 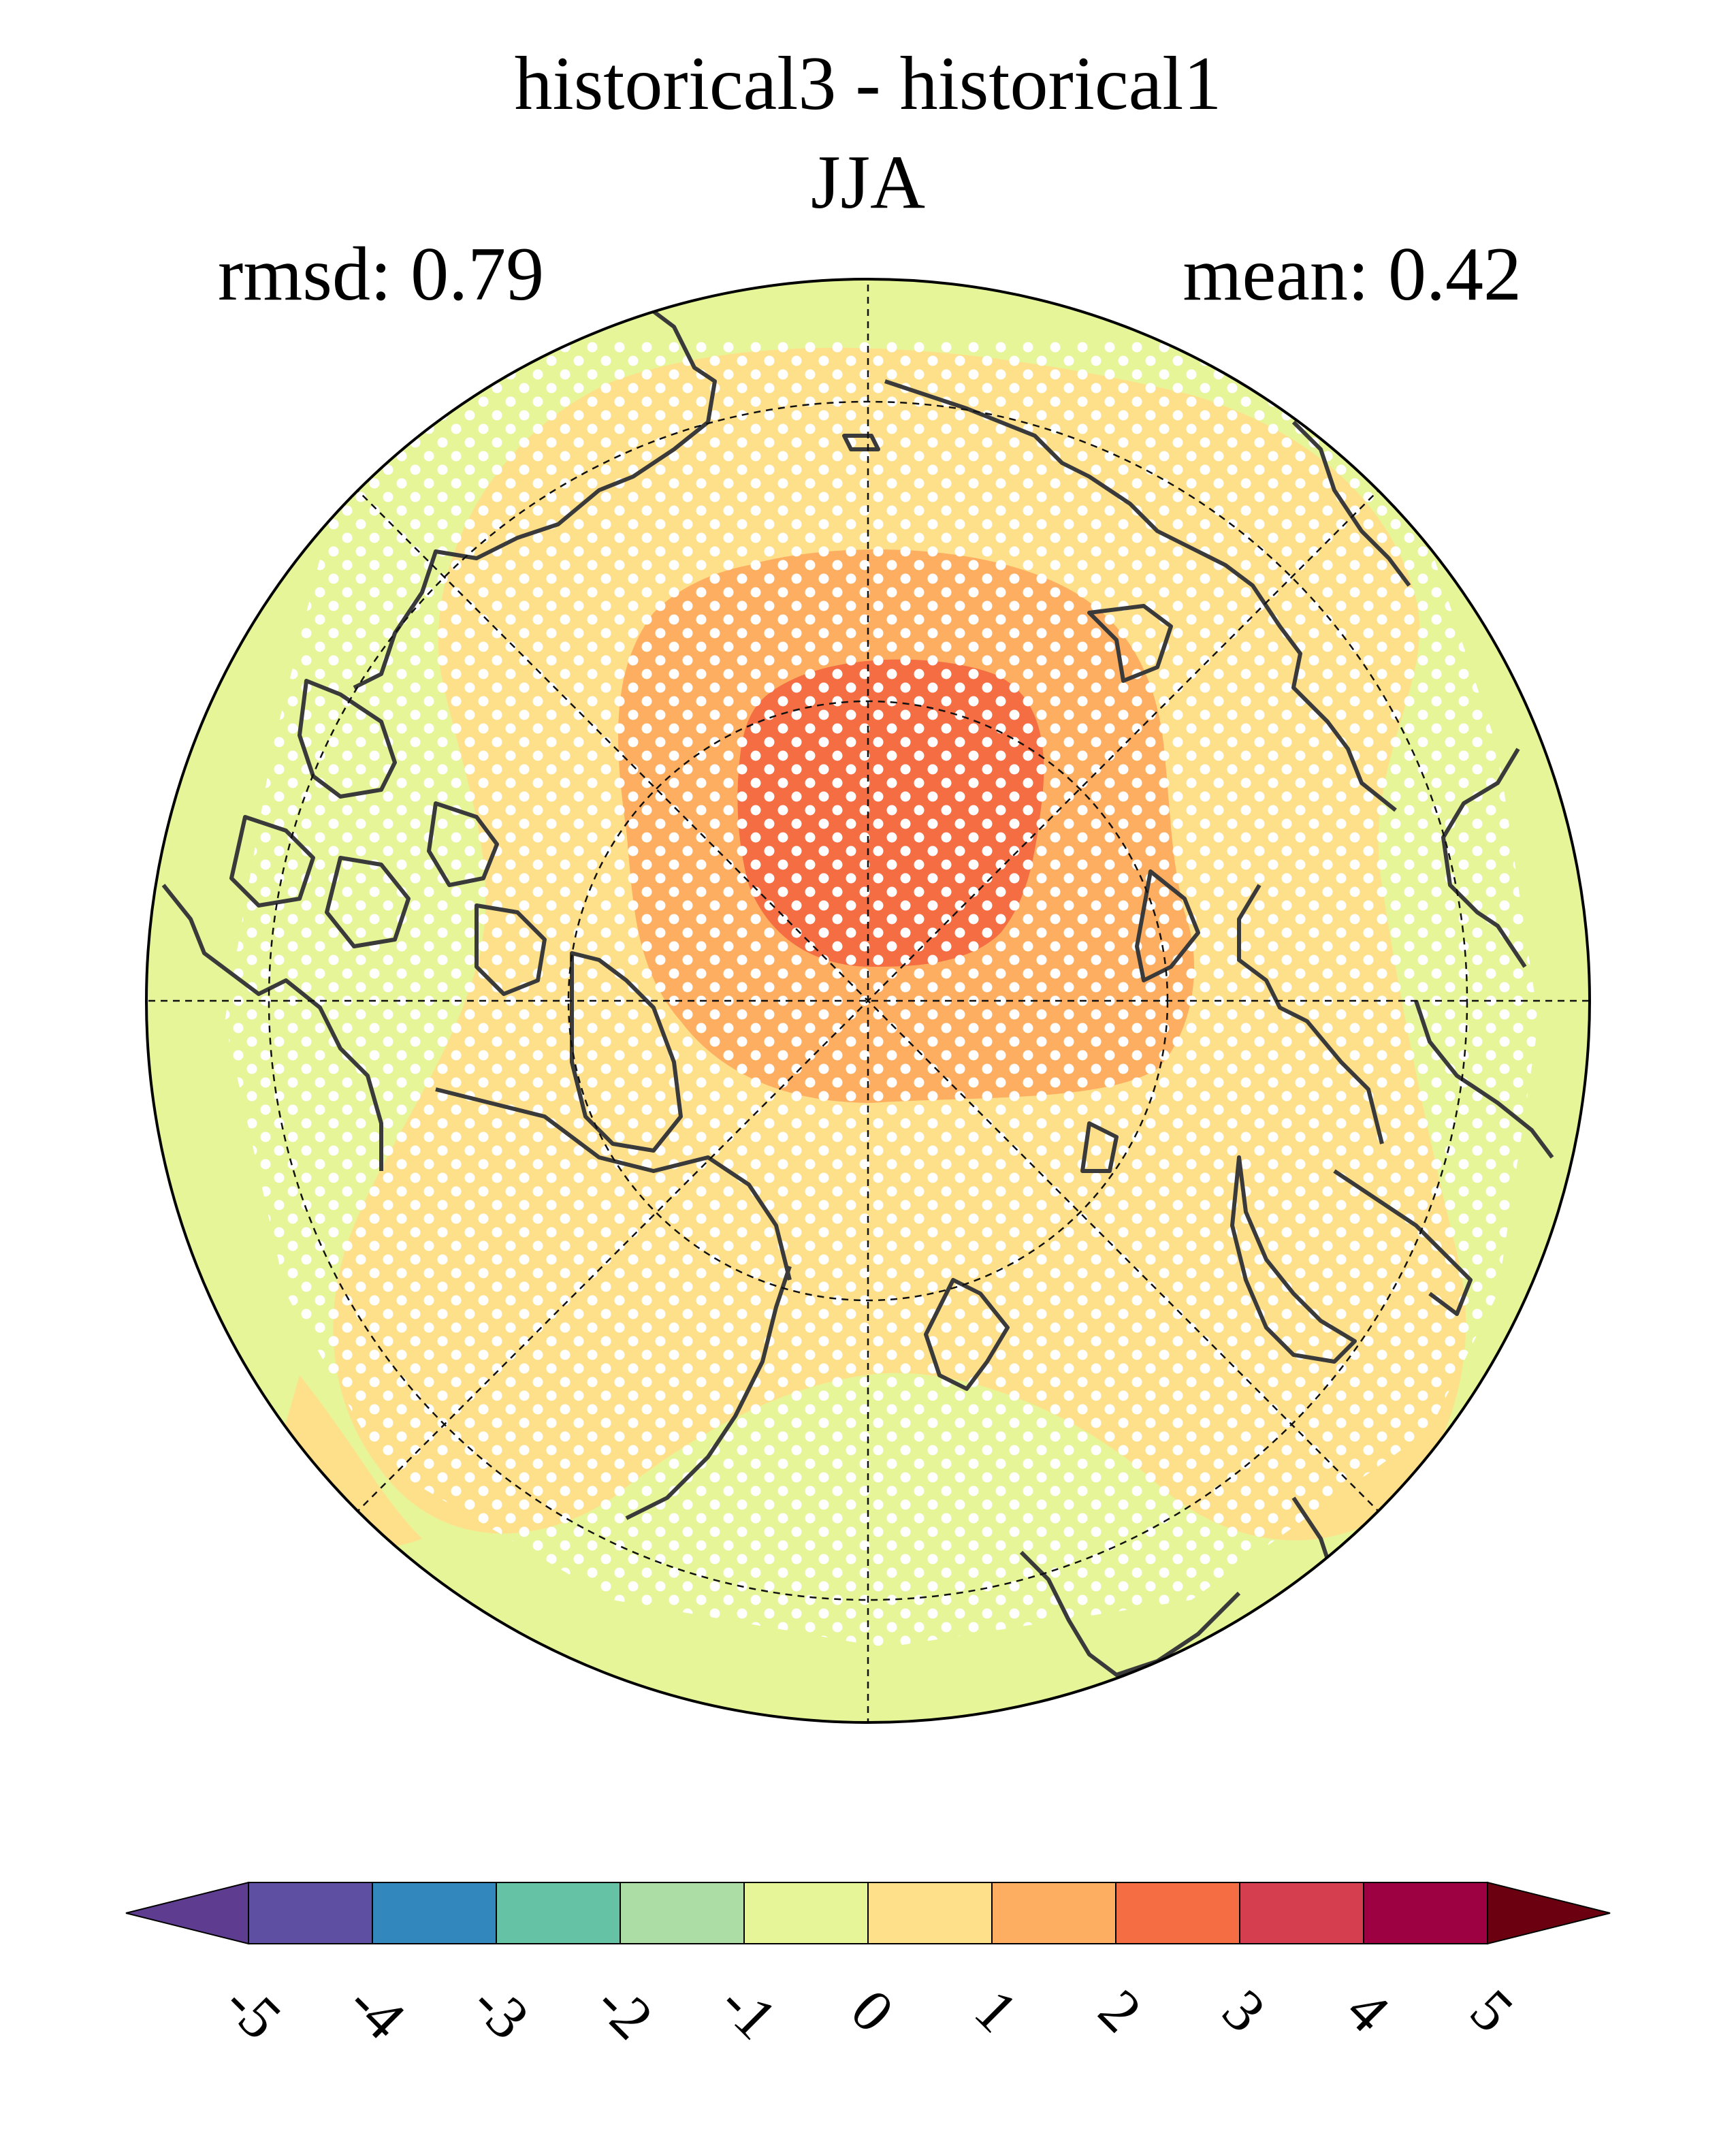 What do you see at coordinates (187, 1913) in the screenshot?
I see `colorbar-extend-under` at bounding box center [187, 1913].